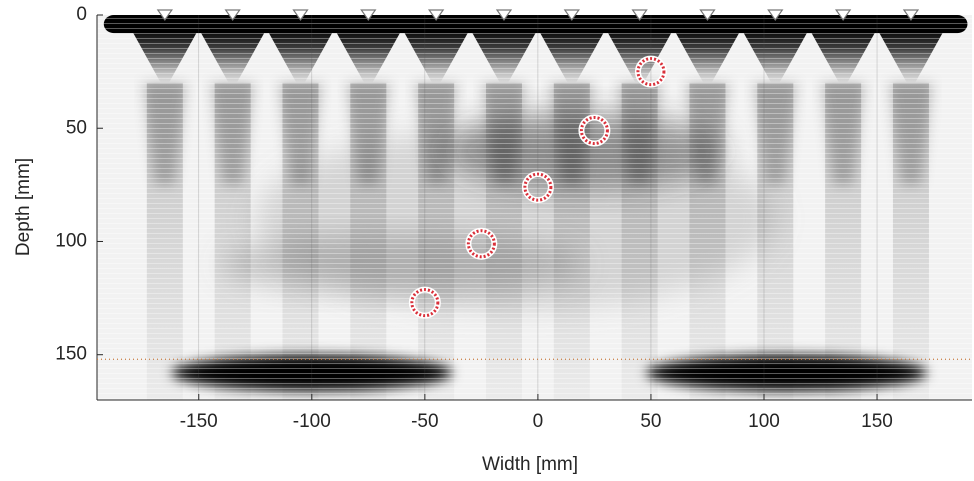 Image resolution: width=974 pixels, height=481 pixels. Describe the element at coordinates (23, 207) in the screenshot. I see `y-axis-label: Depth [mm]` at that location.